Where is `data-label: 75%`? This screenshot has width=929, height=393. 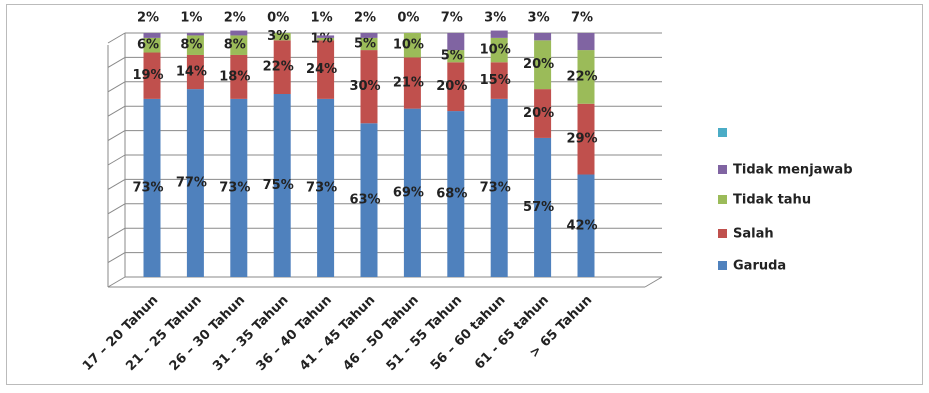 data-label: 75% is located at coordinates (278, 185).